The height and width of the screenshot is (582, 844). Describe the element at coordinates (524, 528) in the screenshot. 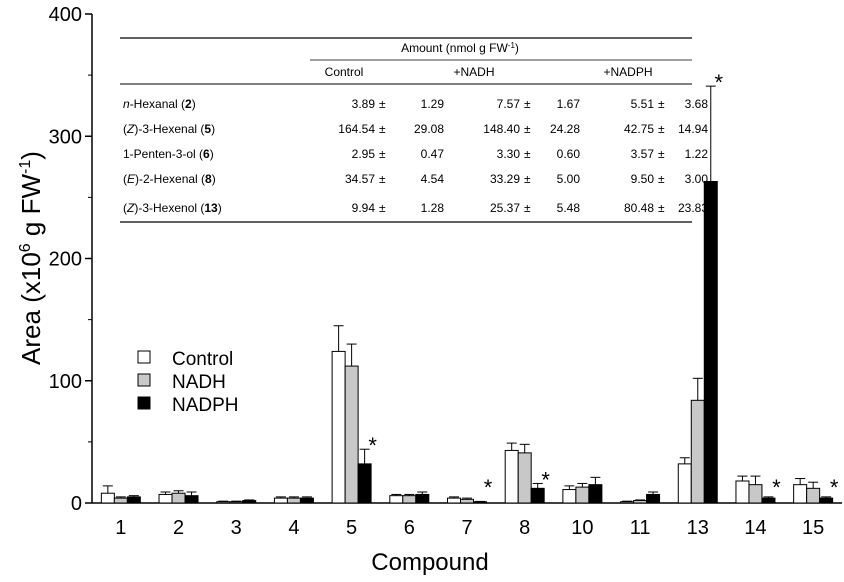

I see `x-tick-label: 8` at that location.